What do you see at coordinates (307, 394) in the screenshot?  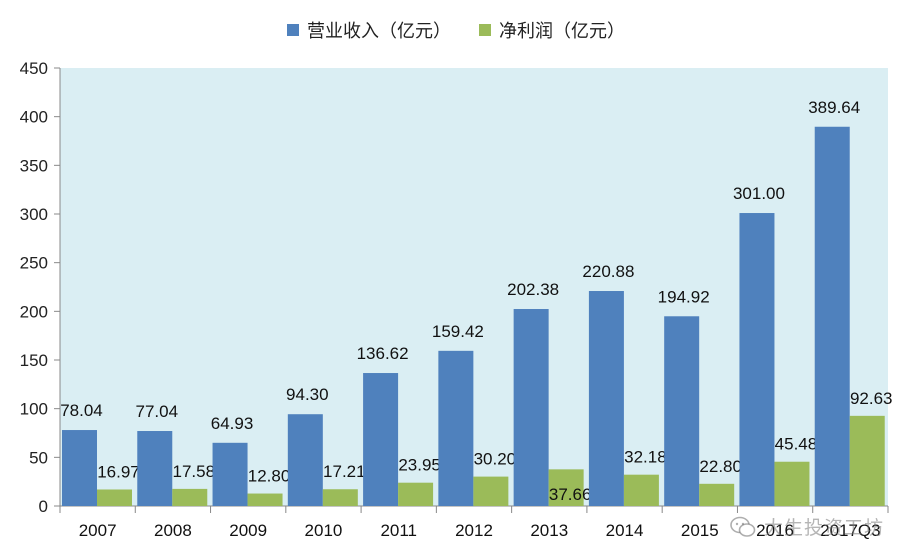 I see `data-label-revenue: 94.30` at bounding box center [307, 394].